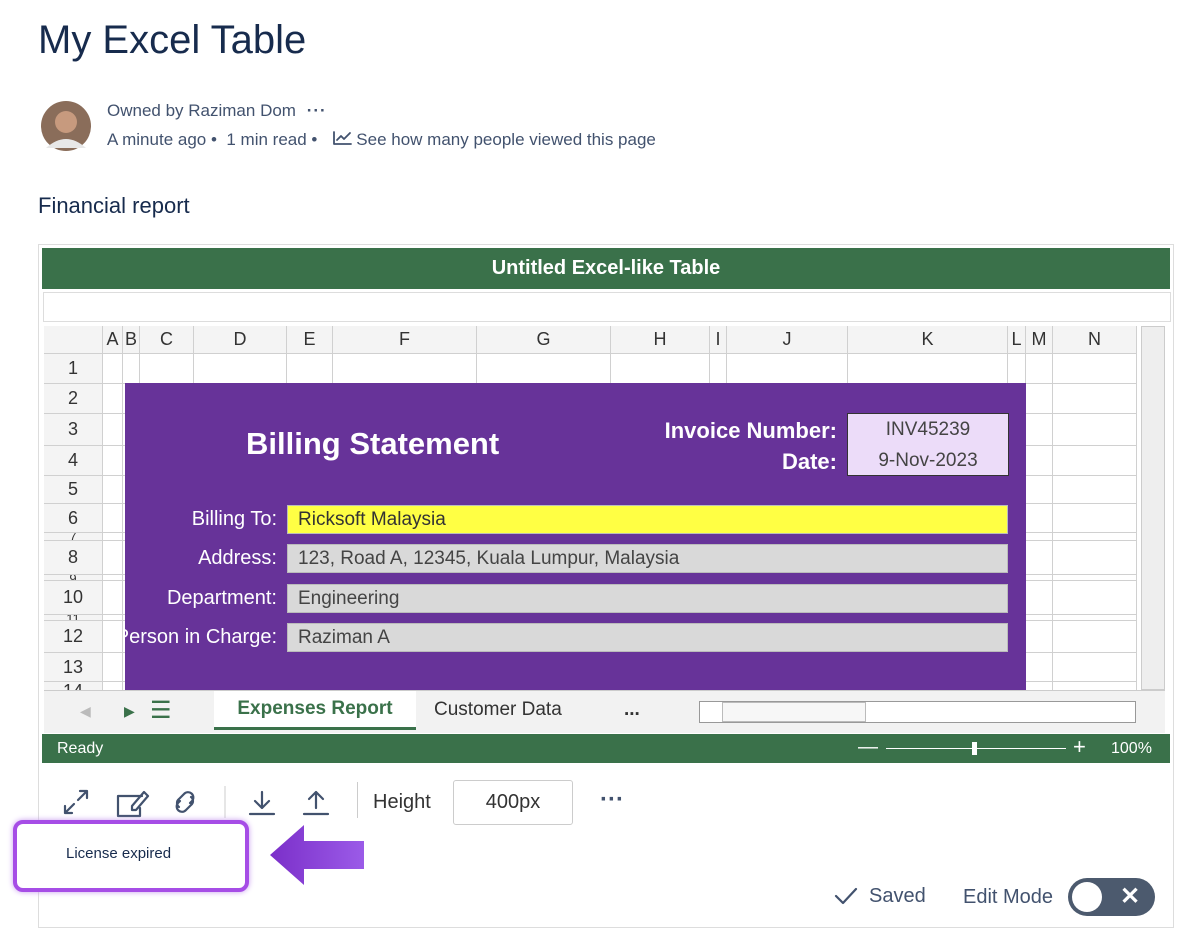 This screenshot has width=1194, height=944. Describe the element at coordinates (917, 712) in the screenshot. I see `h-scrollbar` at that location.